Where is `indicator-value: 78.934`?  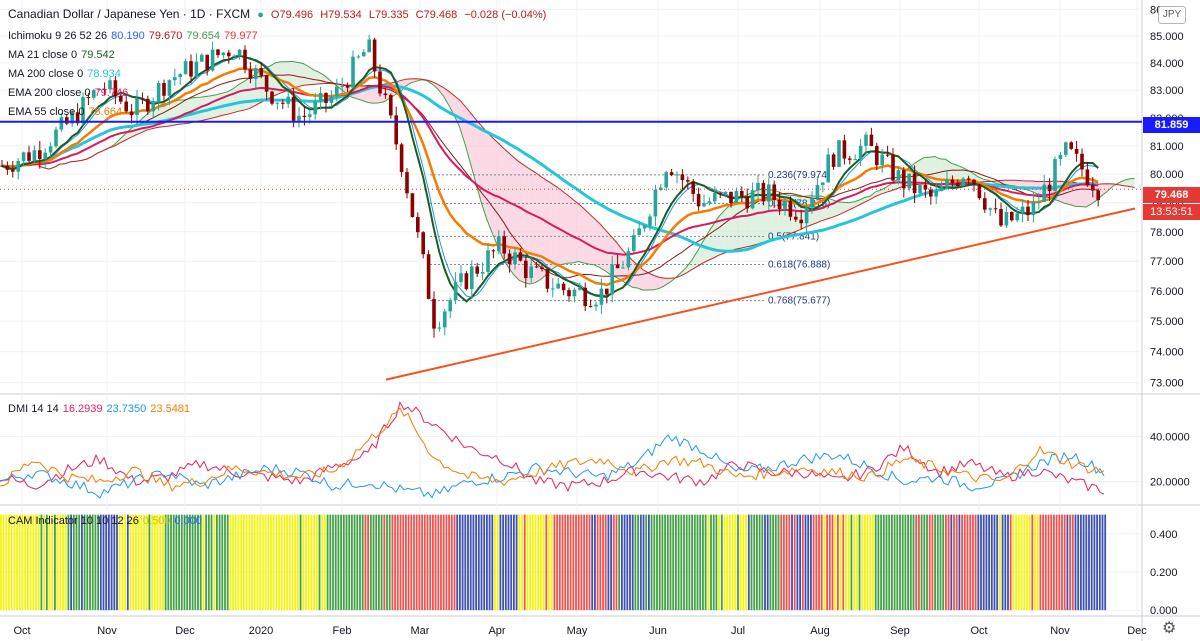
indicator-value: 78.934 is located at coordinates (104, 74).